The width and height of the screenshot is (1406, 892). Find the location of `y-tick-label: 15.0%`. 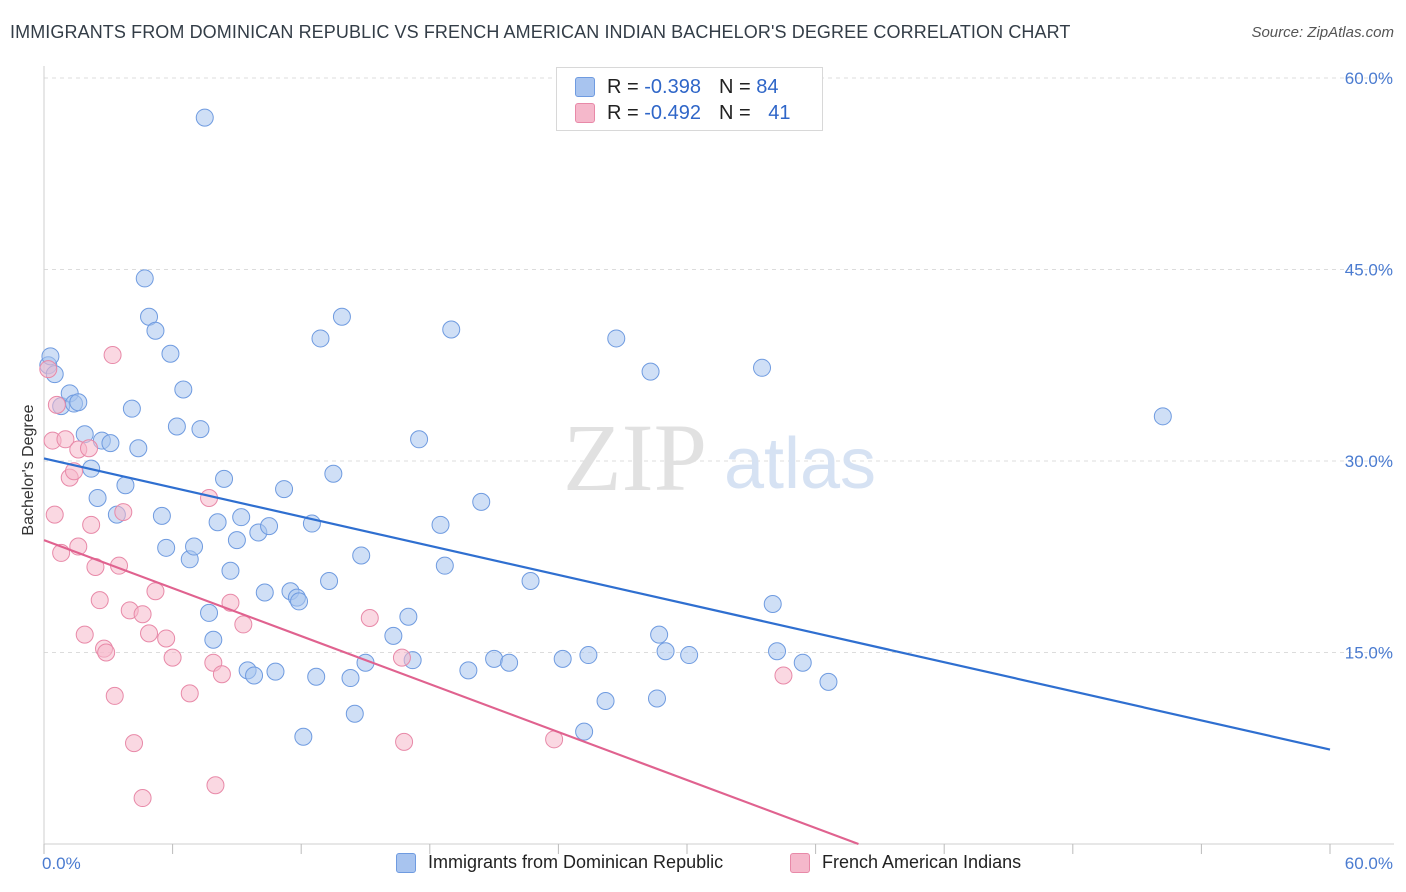

y-tick-label: 15.0% is located at coordinates (1369, 653).